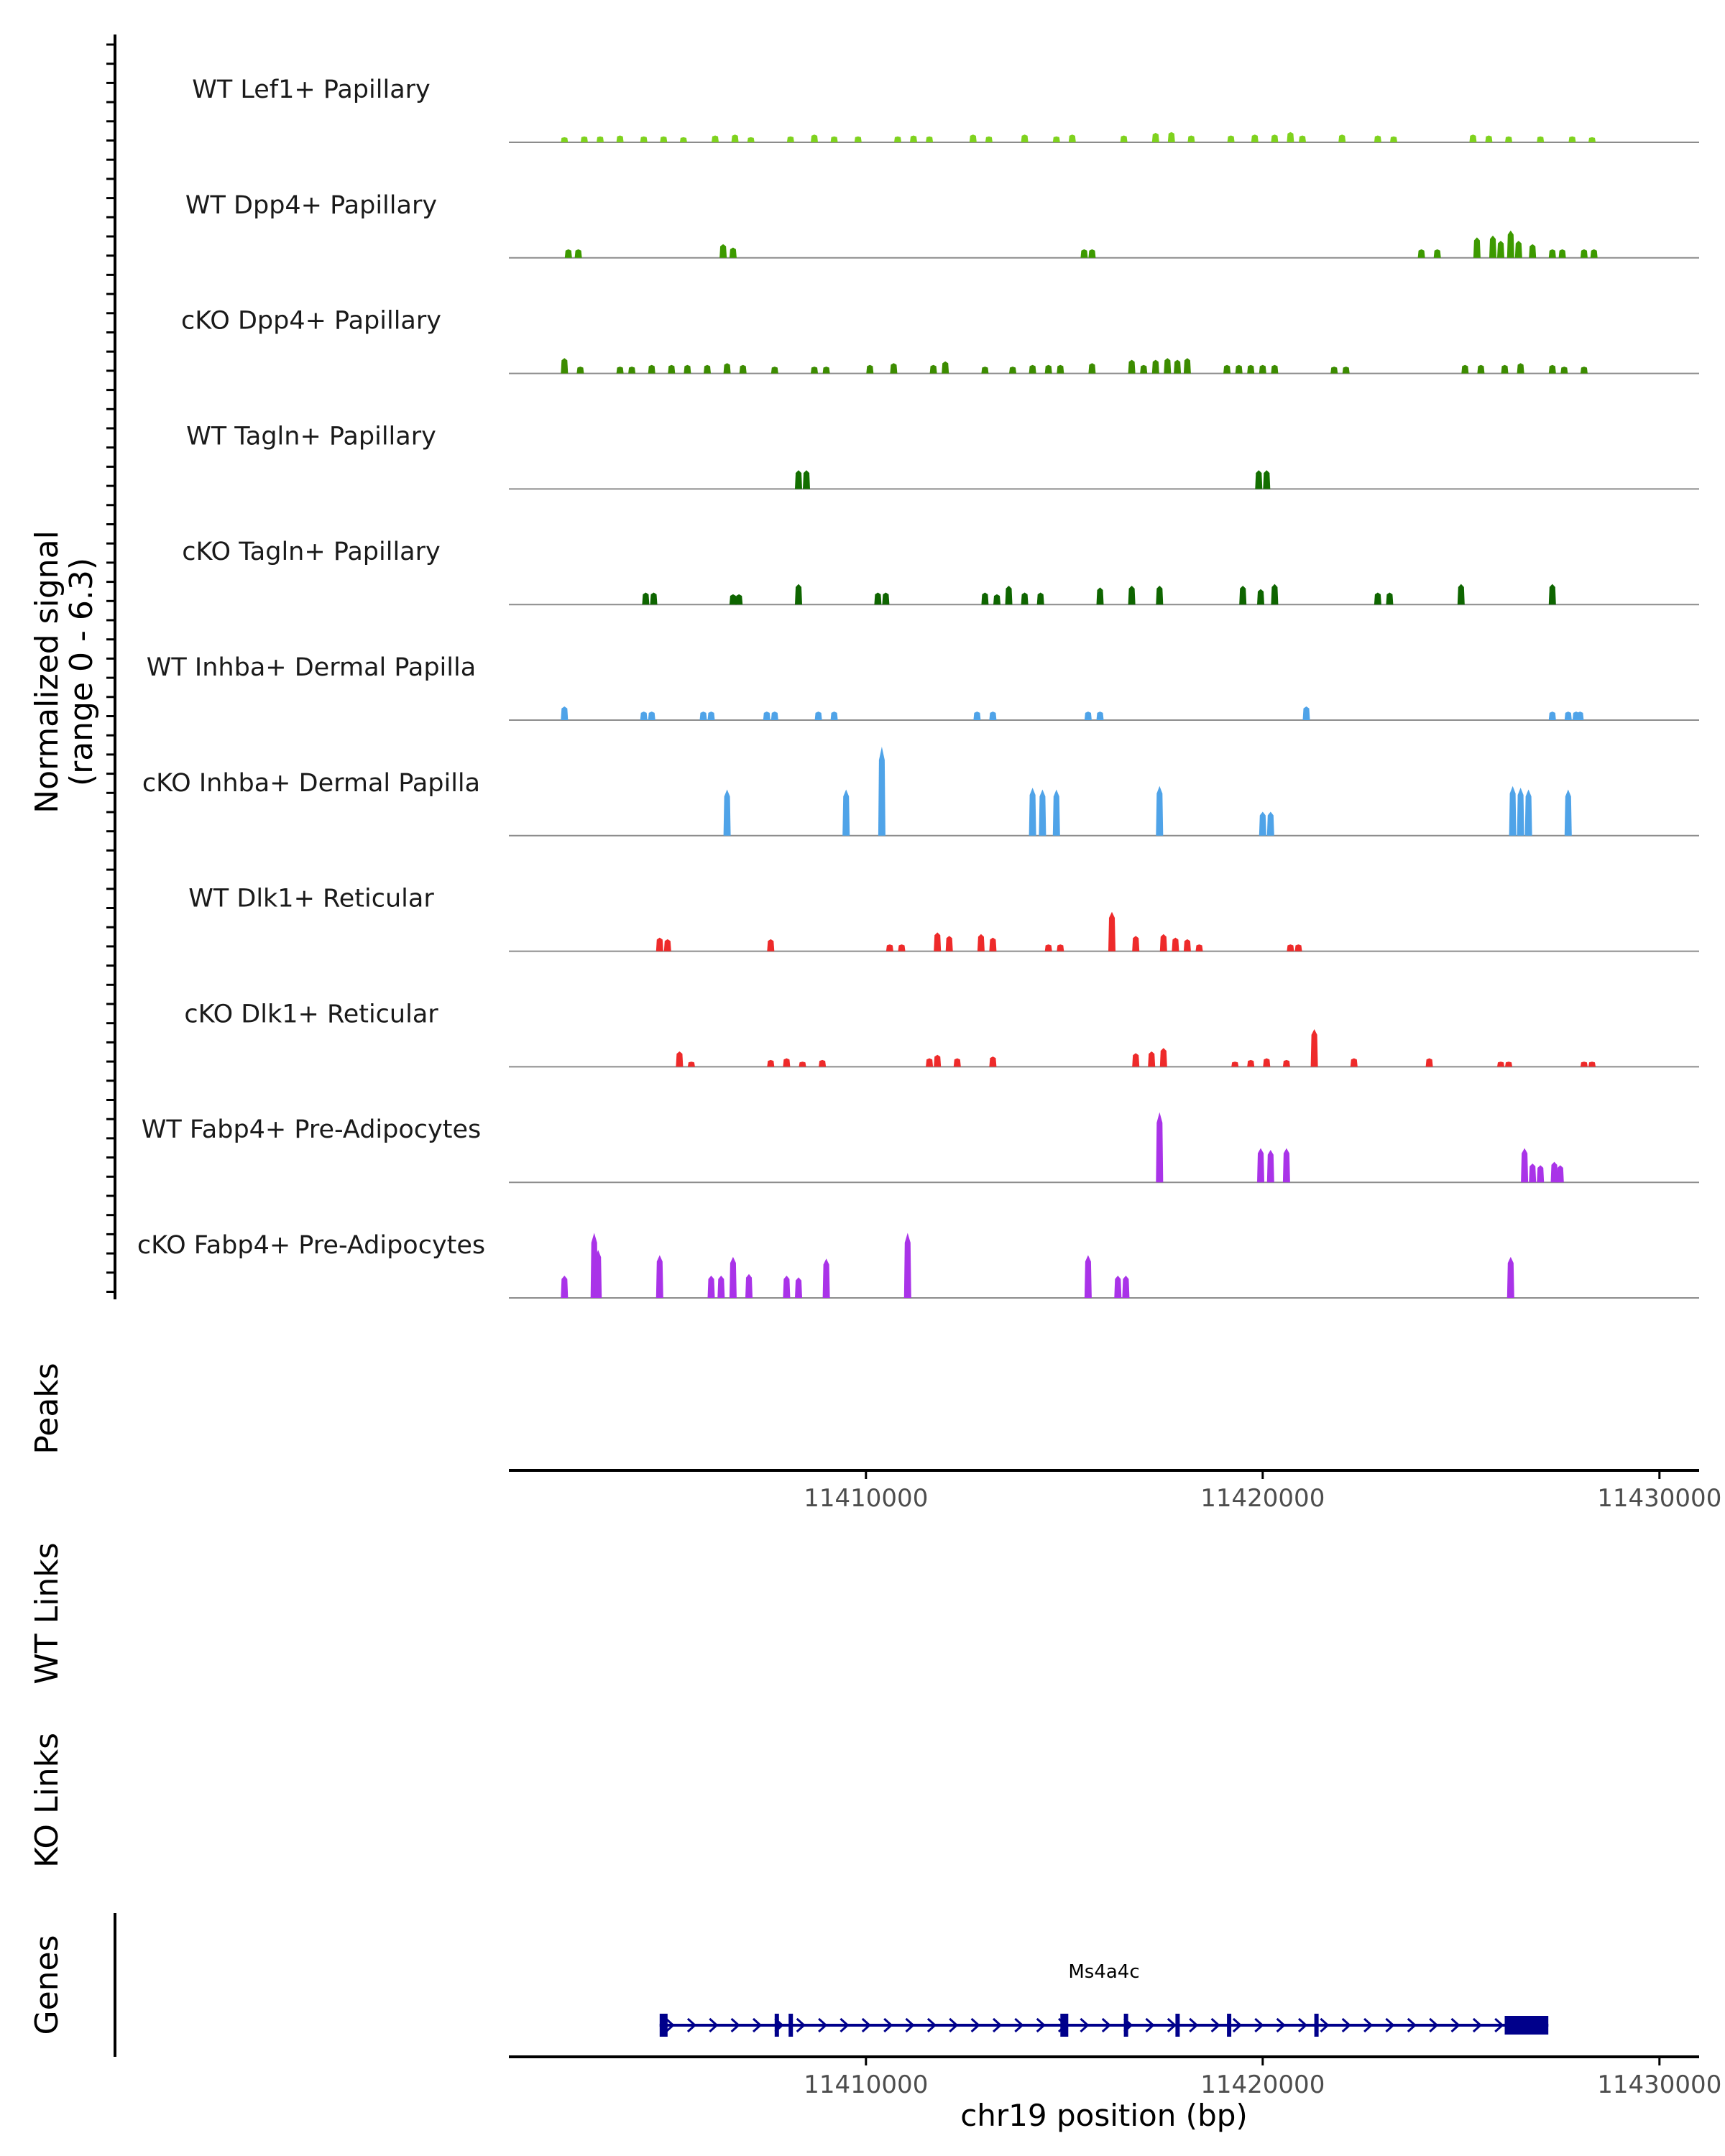 The width and height of the screenshot is (1725, 2156). What do you see at coordinates (1659, 1499) in the screenshot?
I see `x-axis-tick-label: 11430000` at bounding box center [1659, 1499].